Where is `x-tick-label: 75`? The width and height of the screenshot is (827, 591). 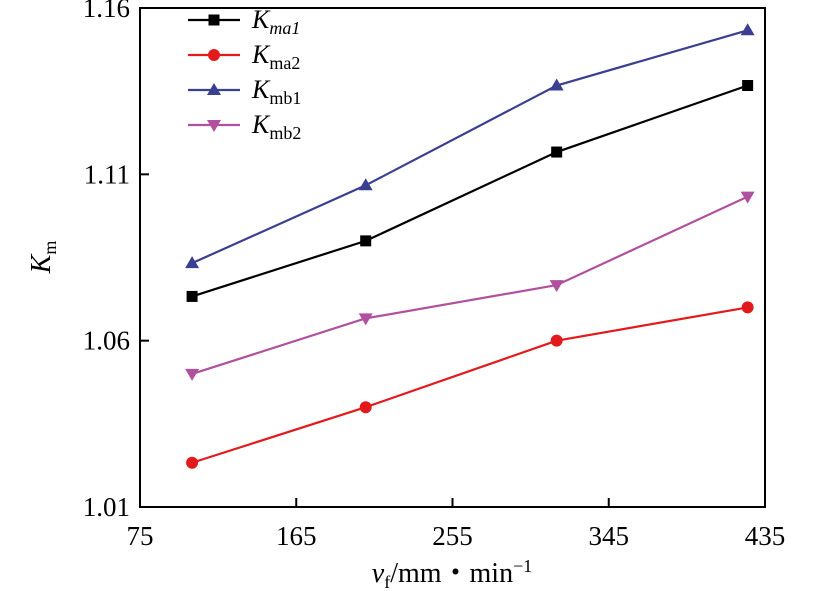
x-tick-label: 75 is located at coordinates (140, 536).